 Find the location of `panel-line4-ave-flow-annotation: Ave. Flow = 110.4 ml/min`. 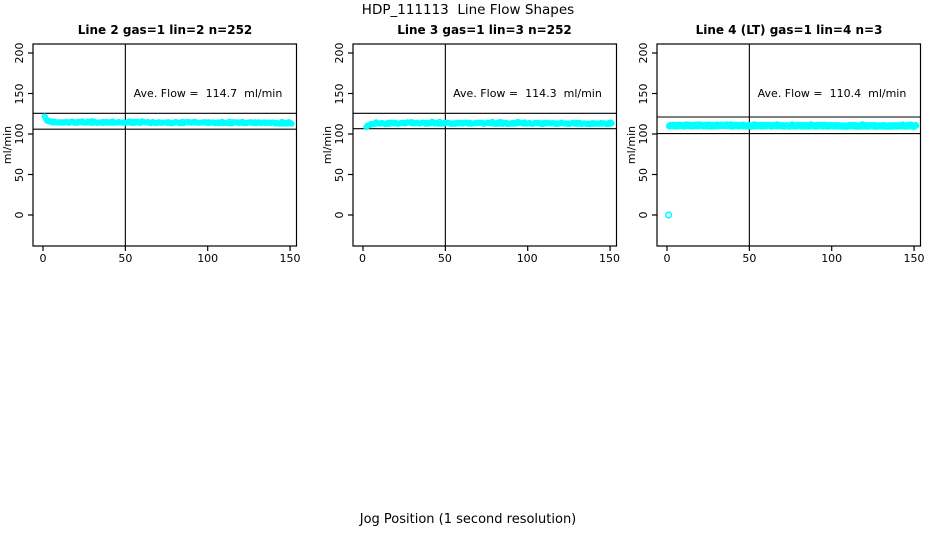

panel-line4-ave-flow-annotation: Ave. Flow = 110.4 ml/min is located at coordinates (832, 93).